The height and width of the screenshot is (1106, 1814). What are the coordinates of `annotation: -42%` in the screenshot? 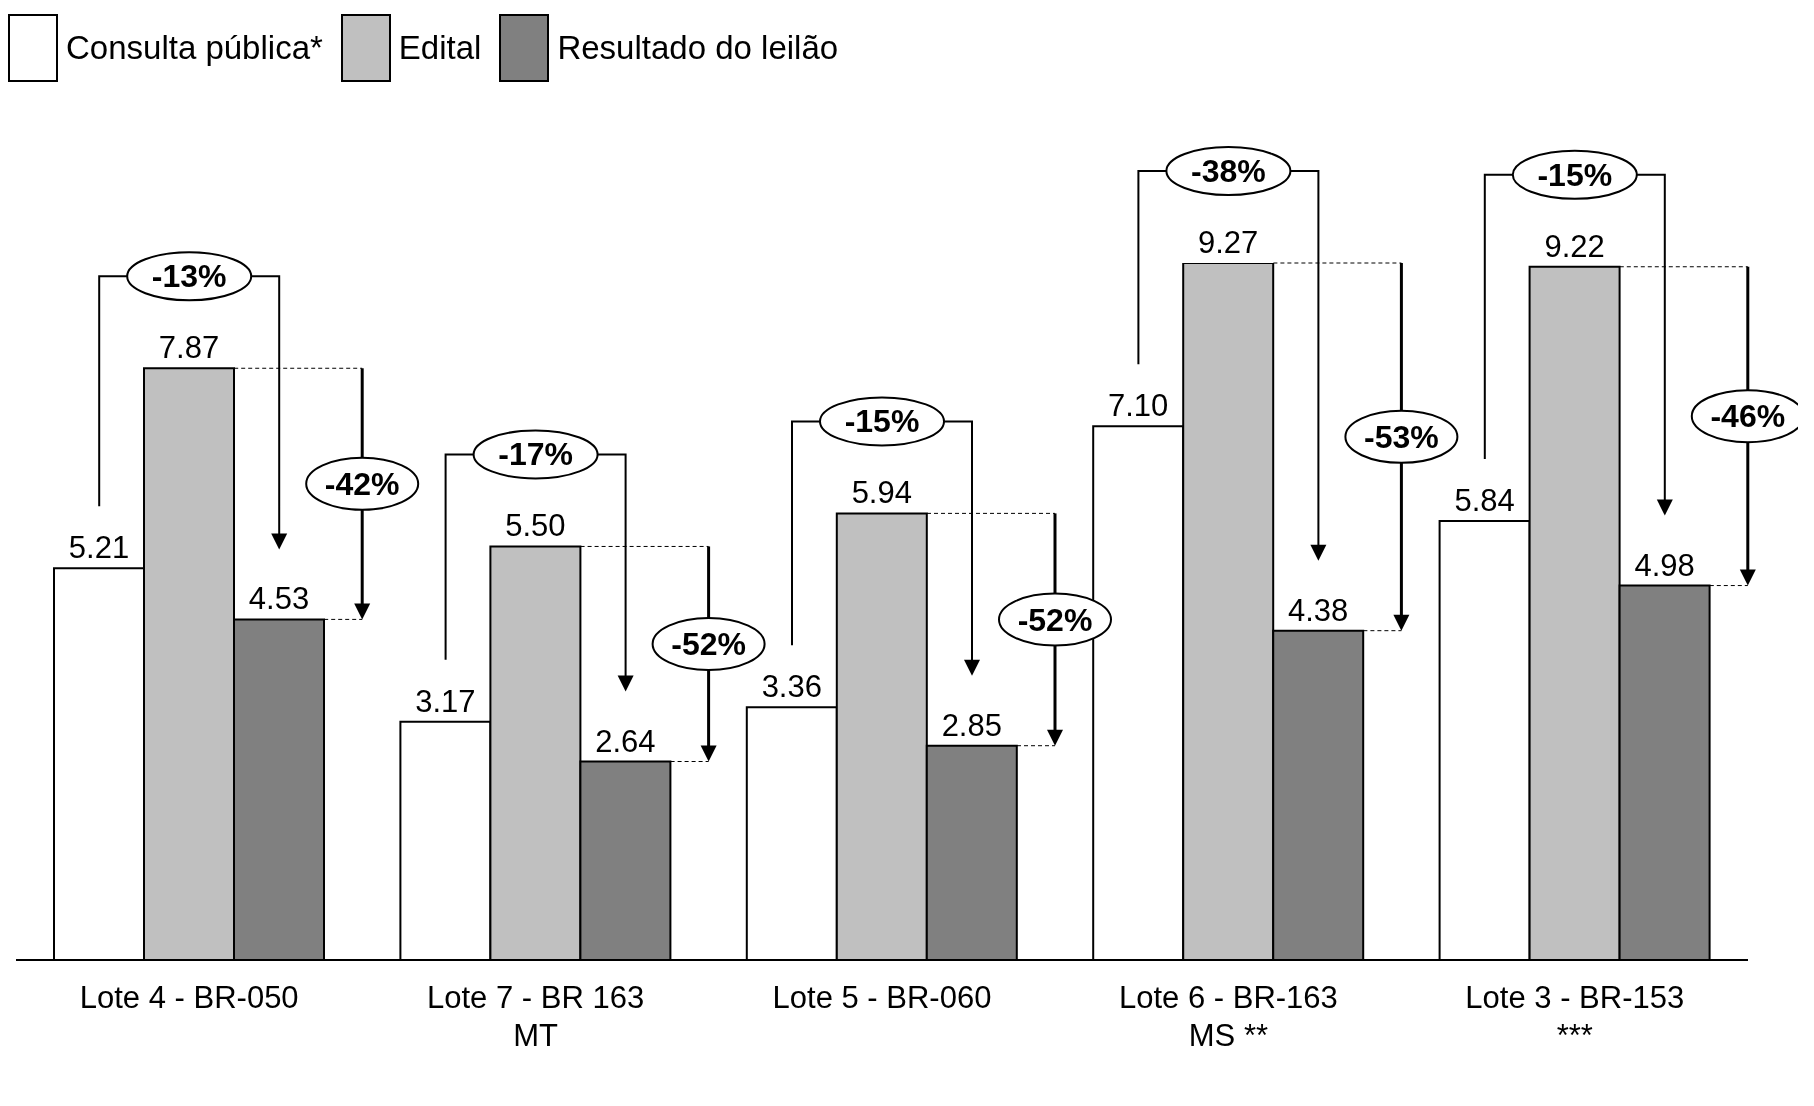 It's located at (362, 483).